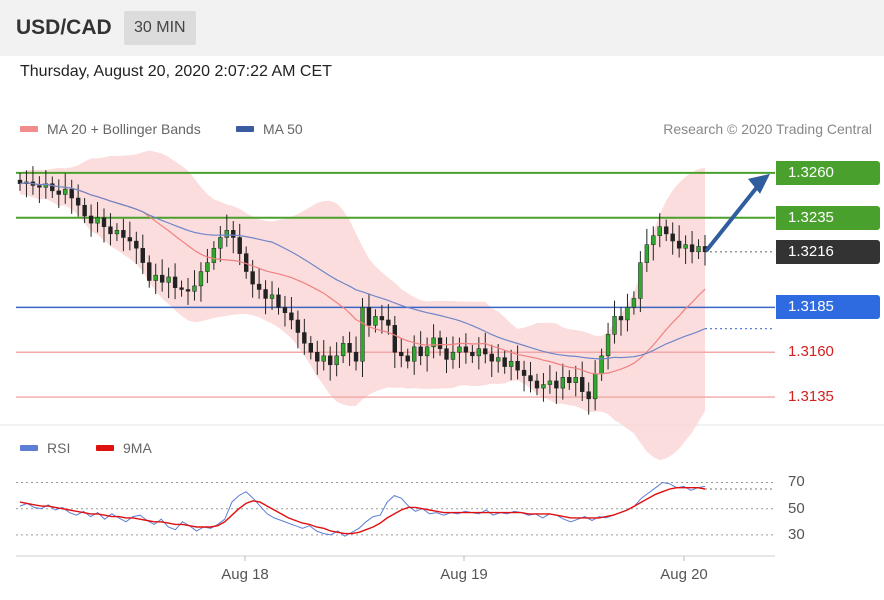 Image resolution: width=884 pixels, height=600 pixels. Describe the element at coordinates (828, 217) in the screenshot. I see `level-tag-1: 1.3235` at that location.